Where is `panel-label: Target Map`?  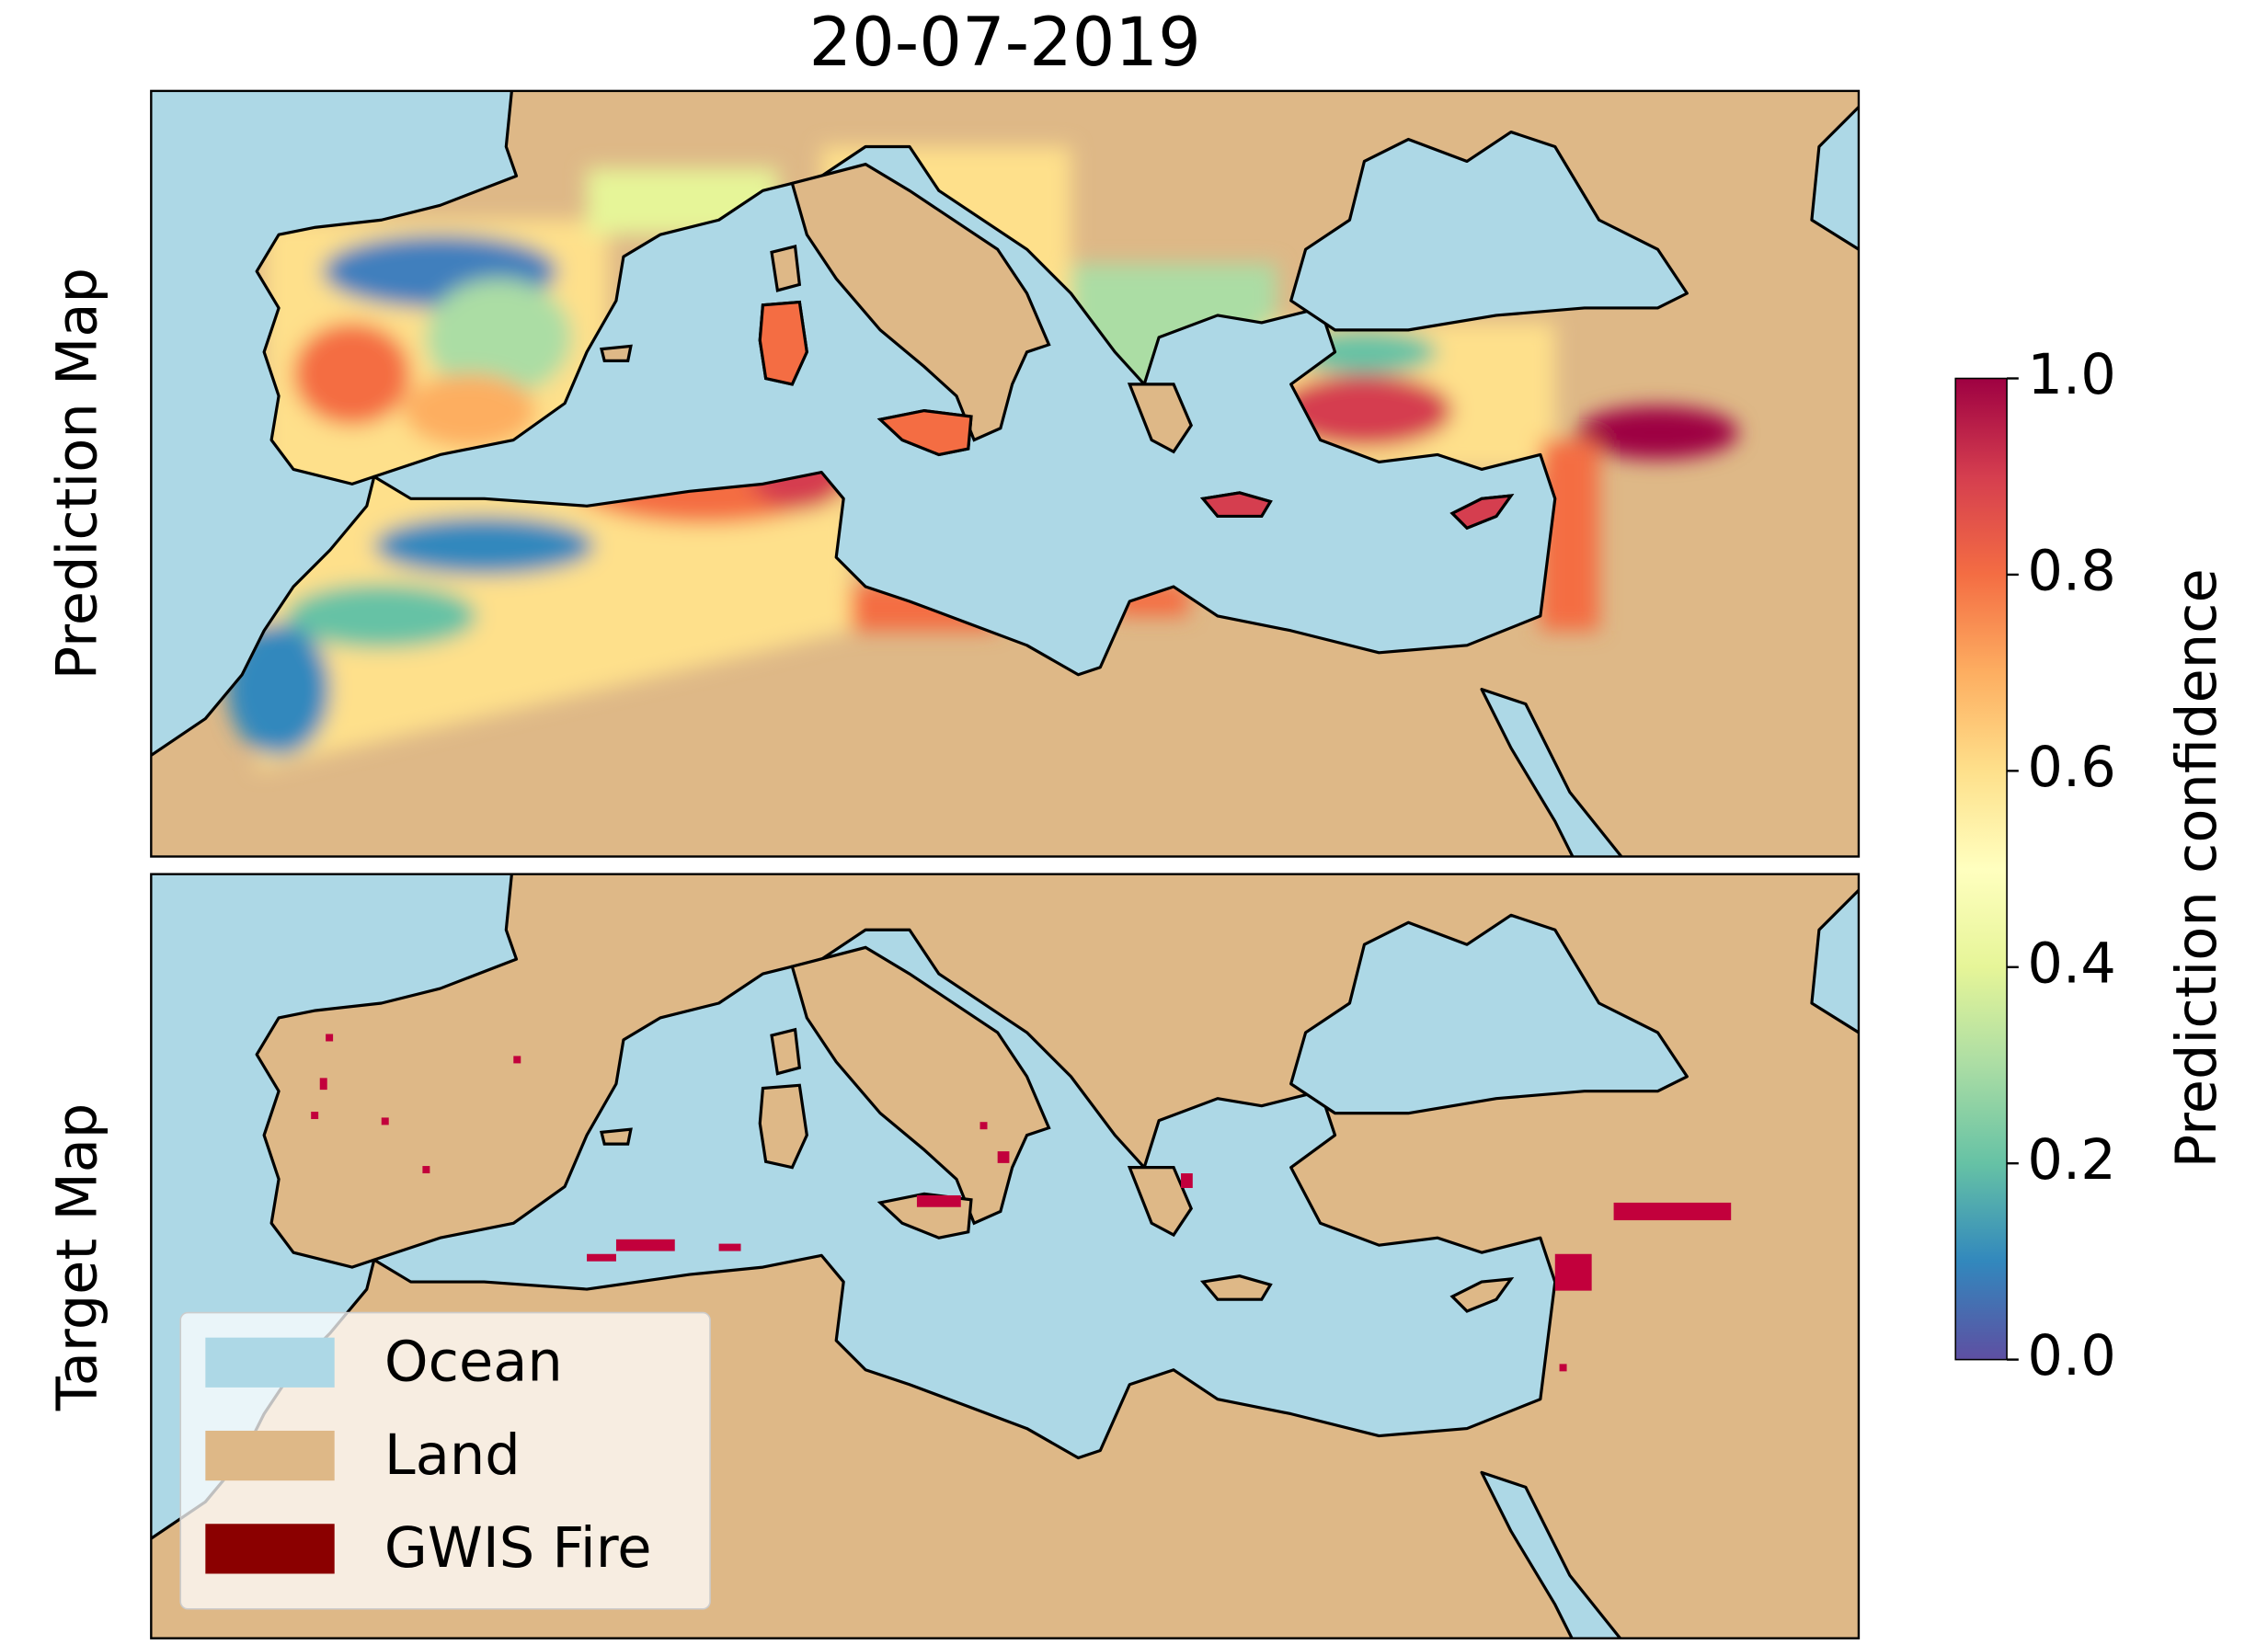 panel-label: Target Map is located at coordinates (77, 1257).